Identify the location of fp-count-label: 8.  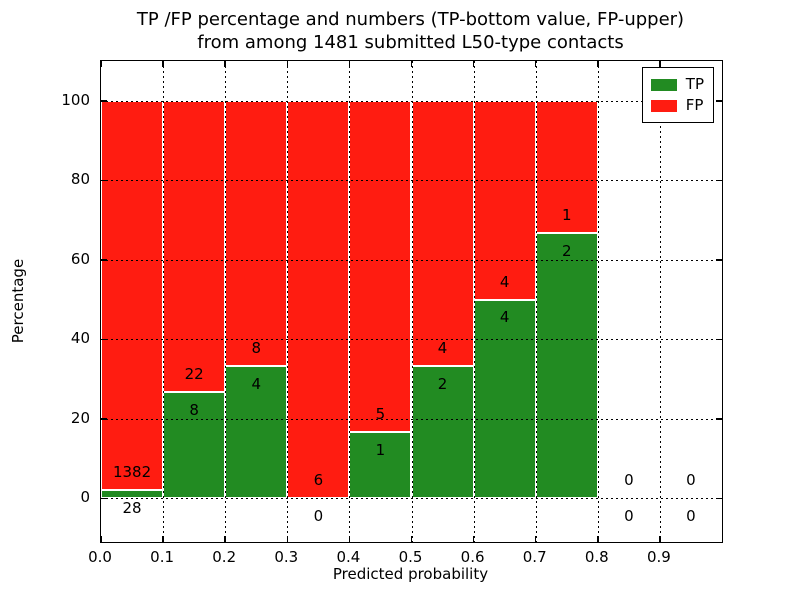
(256, 347).